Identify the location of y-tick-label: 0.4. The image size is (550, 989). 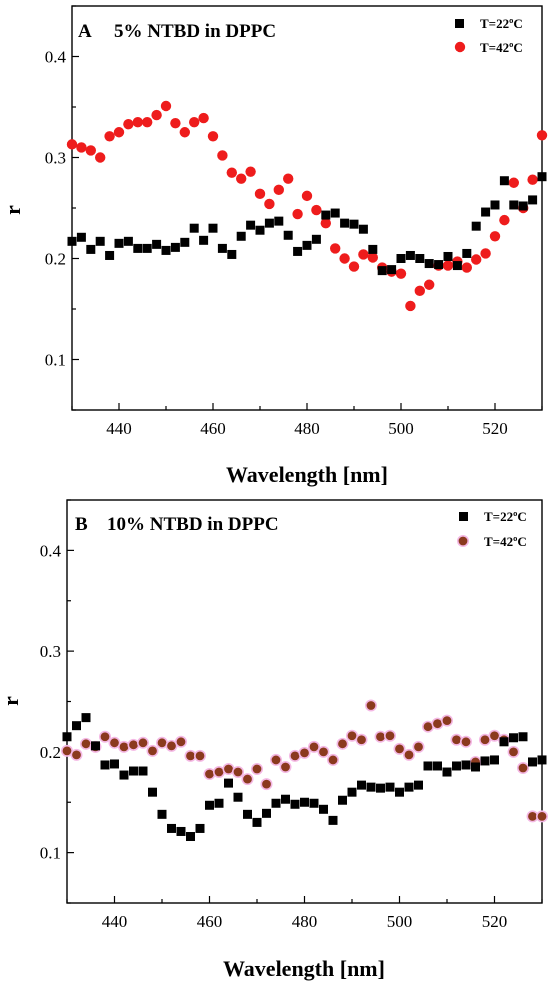
(56, 57).